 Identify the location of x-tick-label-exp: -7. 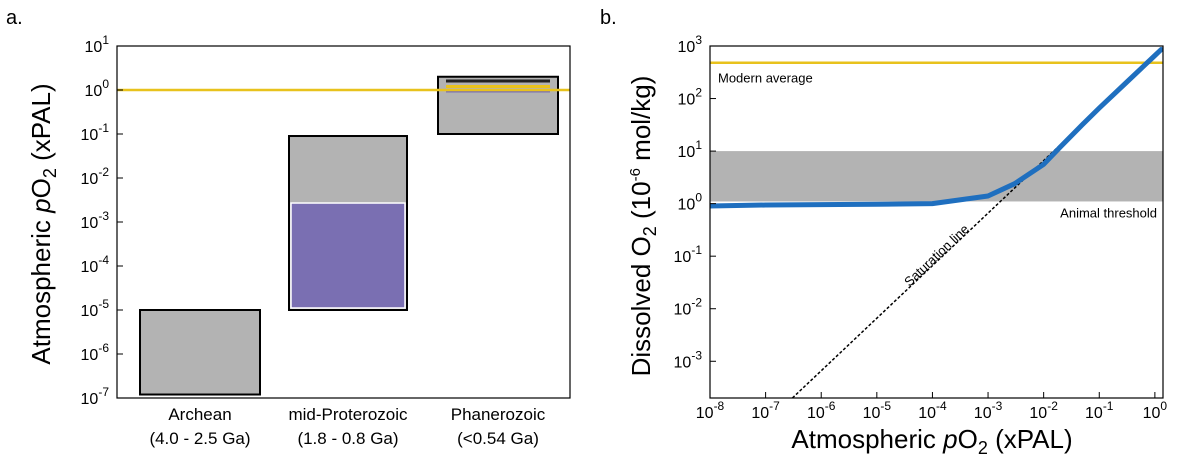
(774, 406).